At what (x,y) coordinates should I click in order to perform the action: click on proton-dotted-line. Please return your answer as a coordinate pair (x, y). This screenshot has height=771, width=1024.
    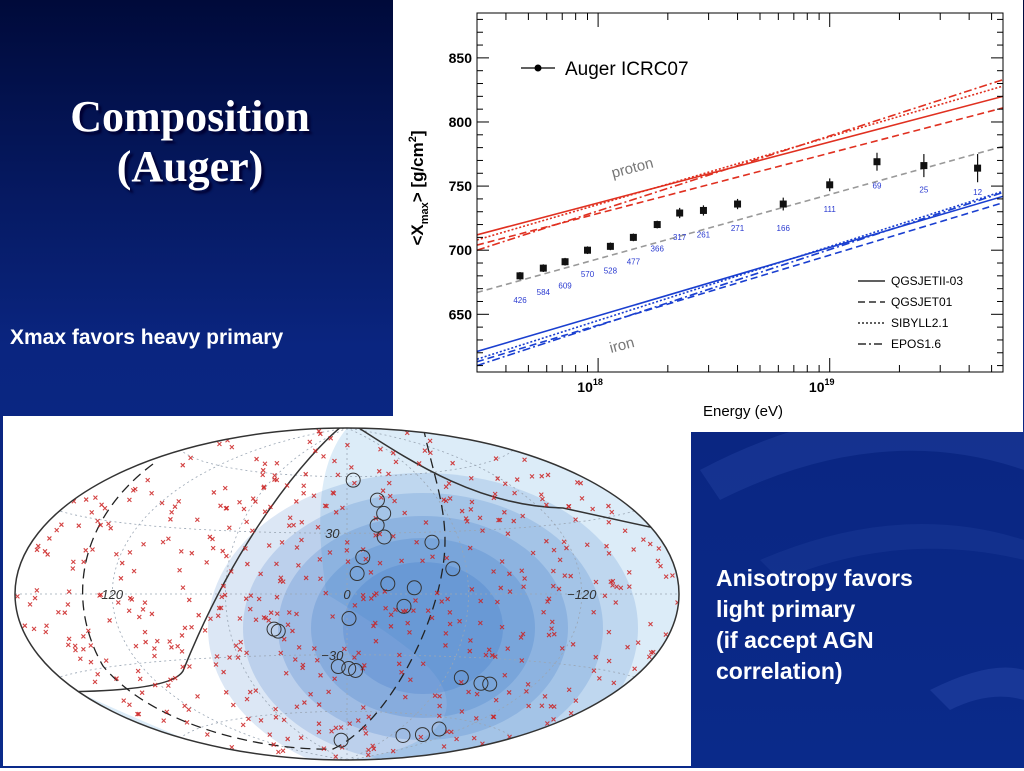
    Looking at the image, I should click on (740, 163).